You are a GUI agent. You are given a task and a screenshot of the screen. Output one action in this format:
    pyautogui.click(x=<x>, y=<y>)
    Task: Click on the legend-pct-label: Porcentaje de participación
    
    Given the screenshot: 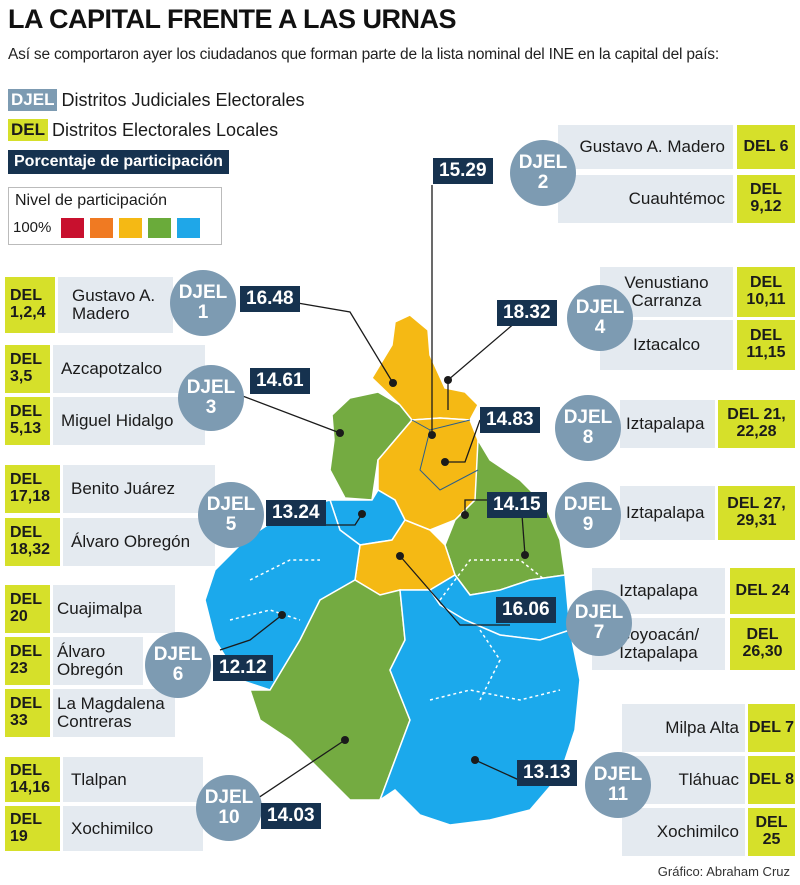 What is the action you would take?
    pyautogui.click(x=118, y=162)
    